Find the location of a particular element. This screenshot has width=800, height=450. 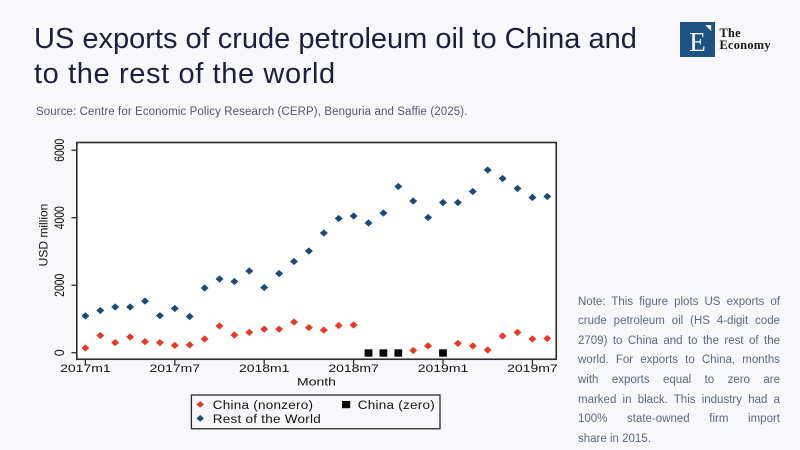

svg-text: 2018m1 is located at coordinates (264, 368).